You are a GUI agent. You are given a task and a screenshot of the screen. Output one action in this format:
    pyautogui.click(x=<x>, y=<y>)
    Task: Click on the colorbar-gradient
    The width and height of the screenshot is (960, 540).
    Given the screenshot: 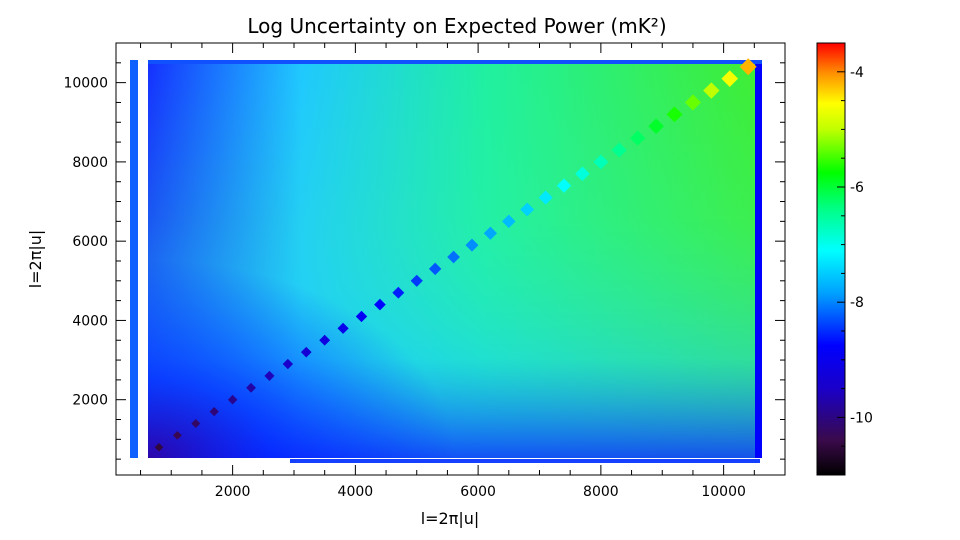 What is the action you would take?
    pyautogui.click(x=831, y=259)
    